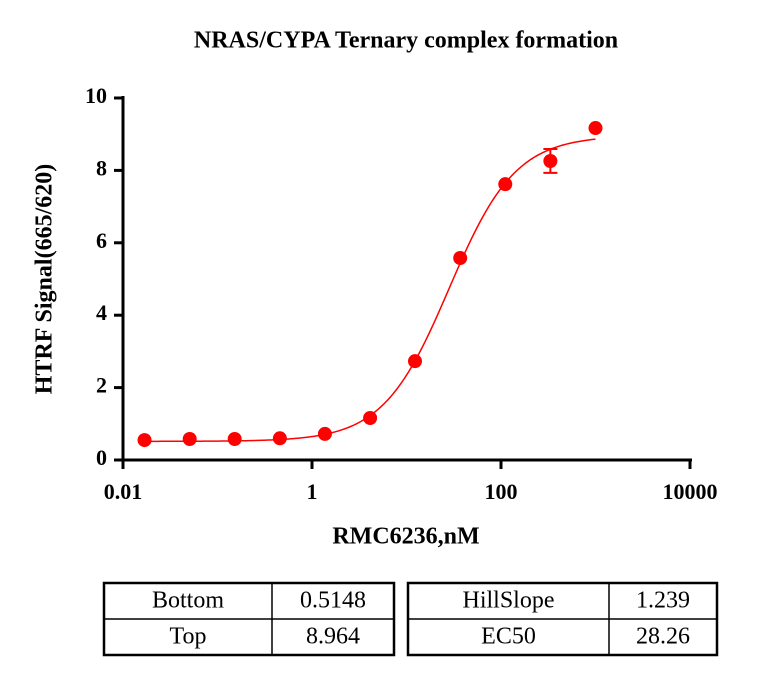  What do you see at coordinates (96, 95) in the screenshot?
I see `y-tick-label: 10` at bounding box center [96, 95].